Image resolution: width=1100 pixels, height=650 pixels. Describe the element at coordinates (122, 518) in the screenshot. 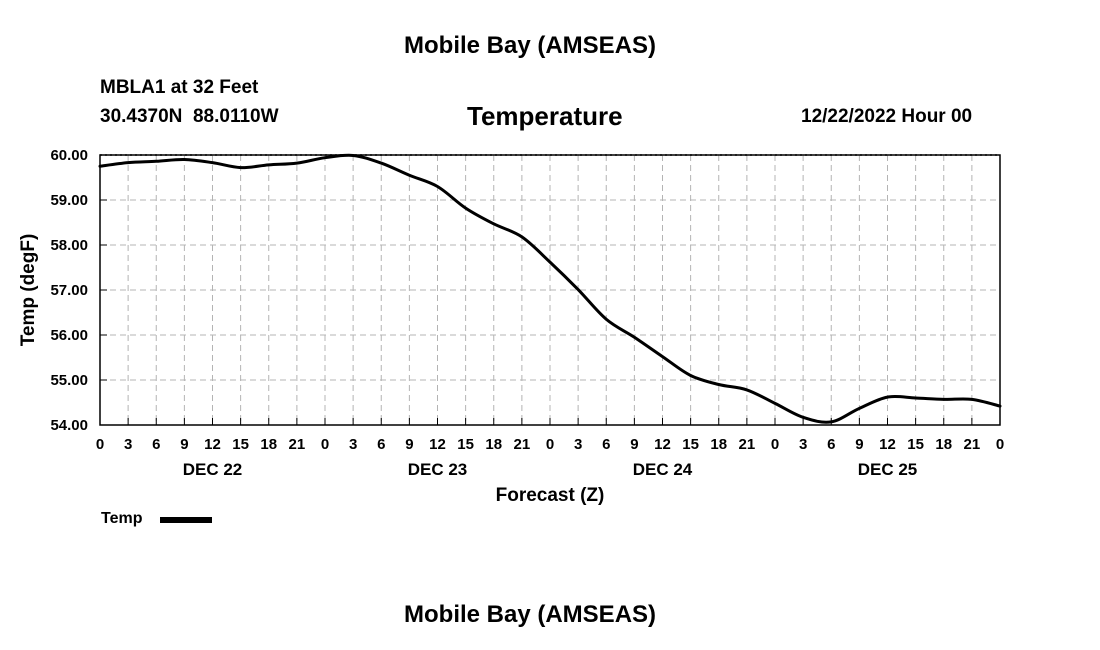

I see `legend-label: Temp` at that location.